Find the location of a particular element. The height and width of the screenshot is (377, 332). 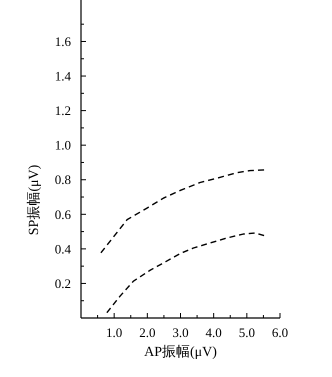

x-tick-label: 4.0 is located at coordinates (214, 332).